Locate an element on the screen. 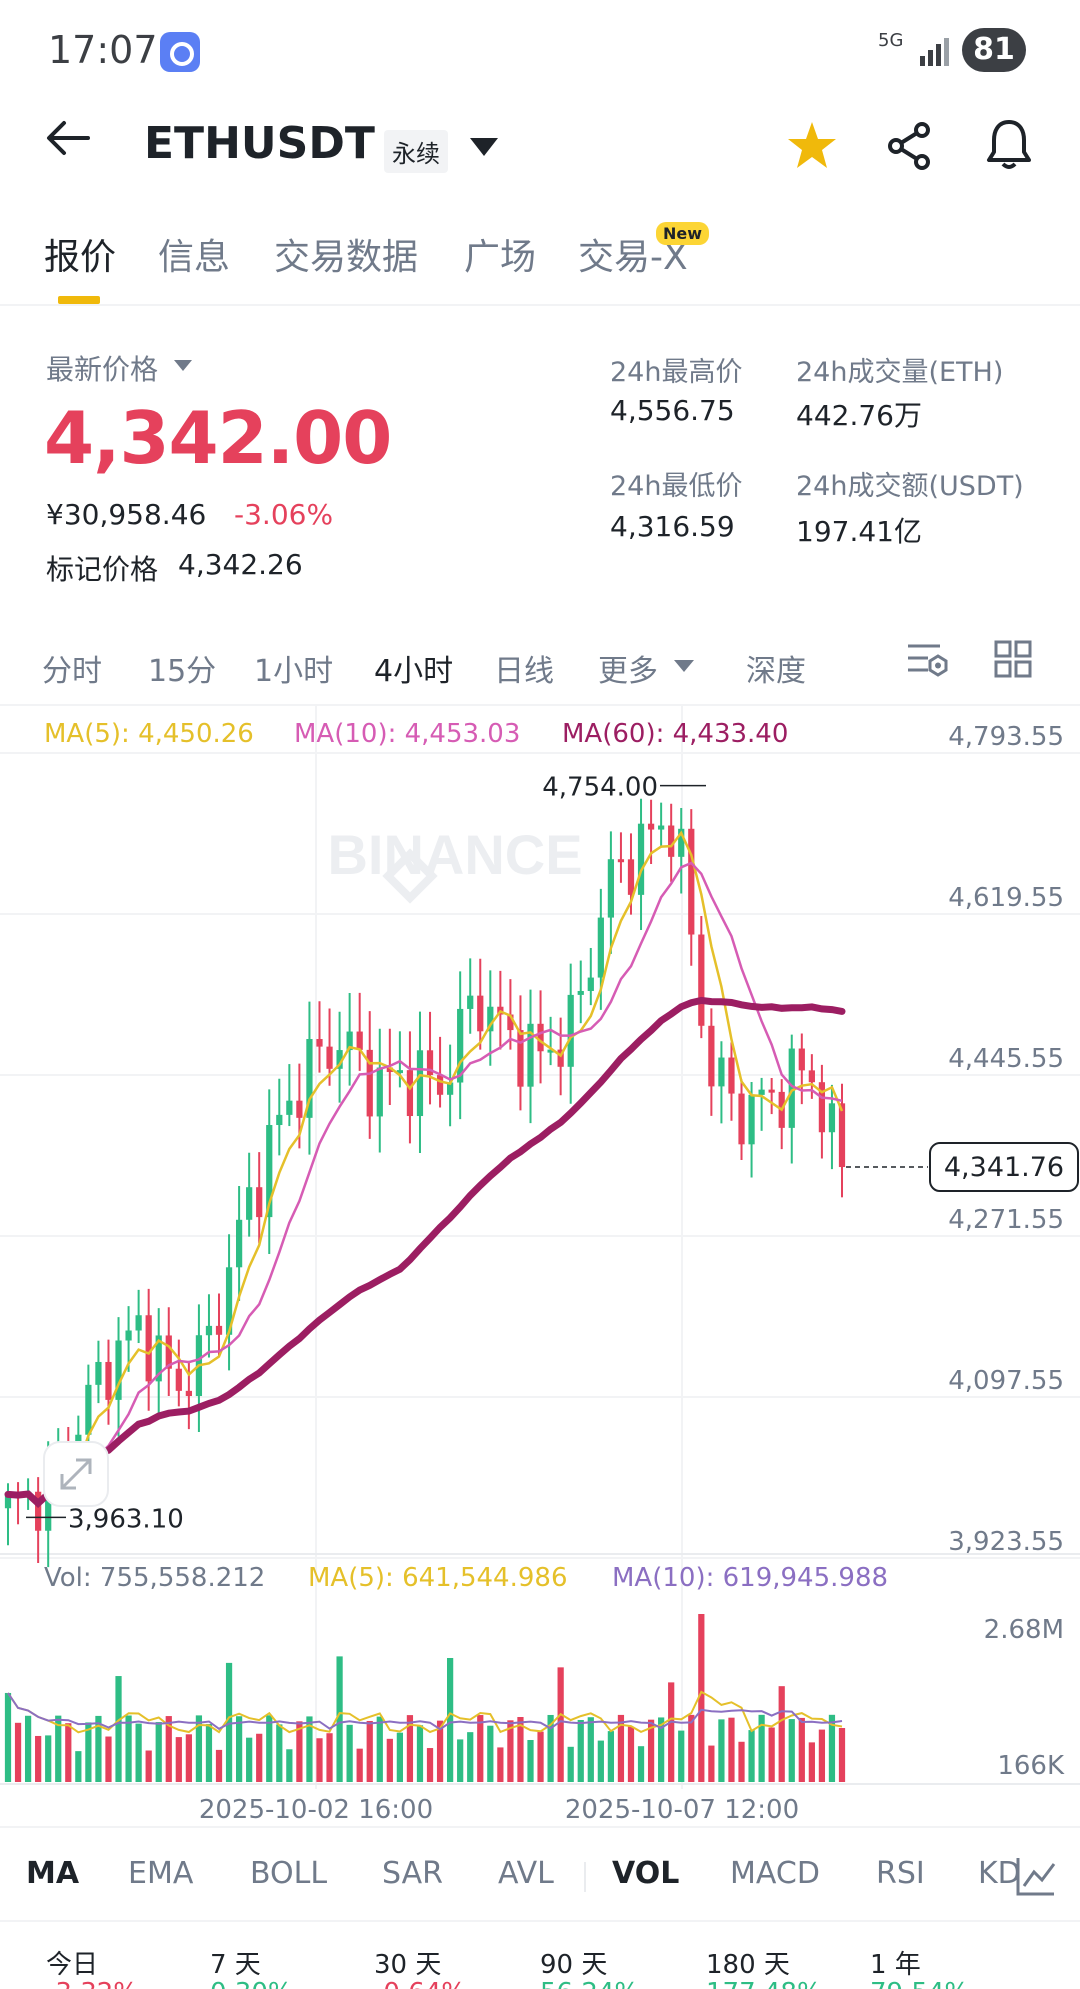 The width and height of the screenshot is (1080, 1989). tab-square: 广场 is located at coordinates (500, 257).